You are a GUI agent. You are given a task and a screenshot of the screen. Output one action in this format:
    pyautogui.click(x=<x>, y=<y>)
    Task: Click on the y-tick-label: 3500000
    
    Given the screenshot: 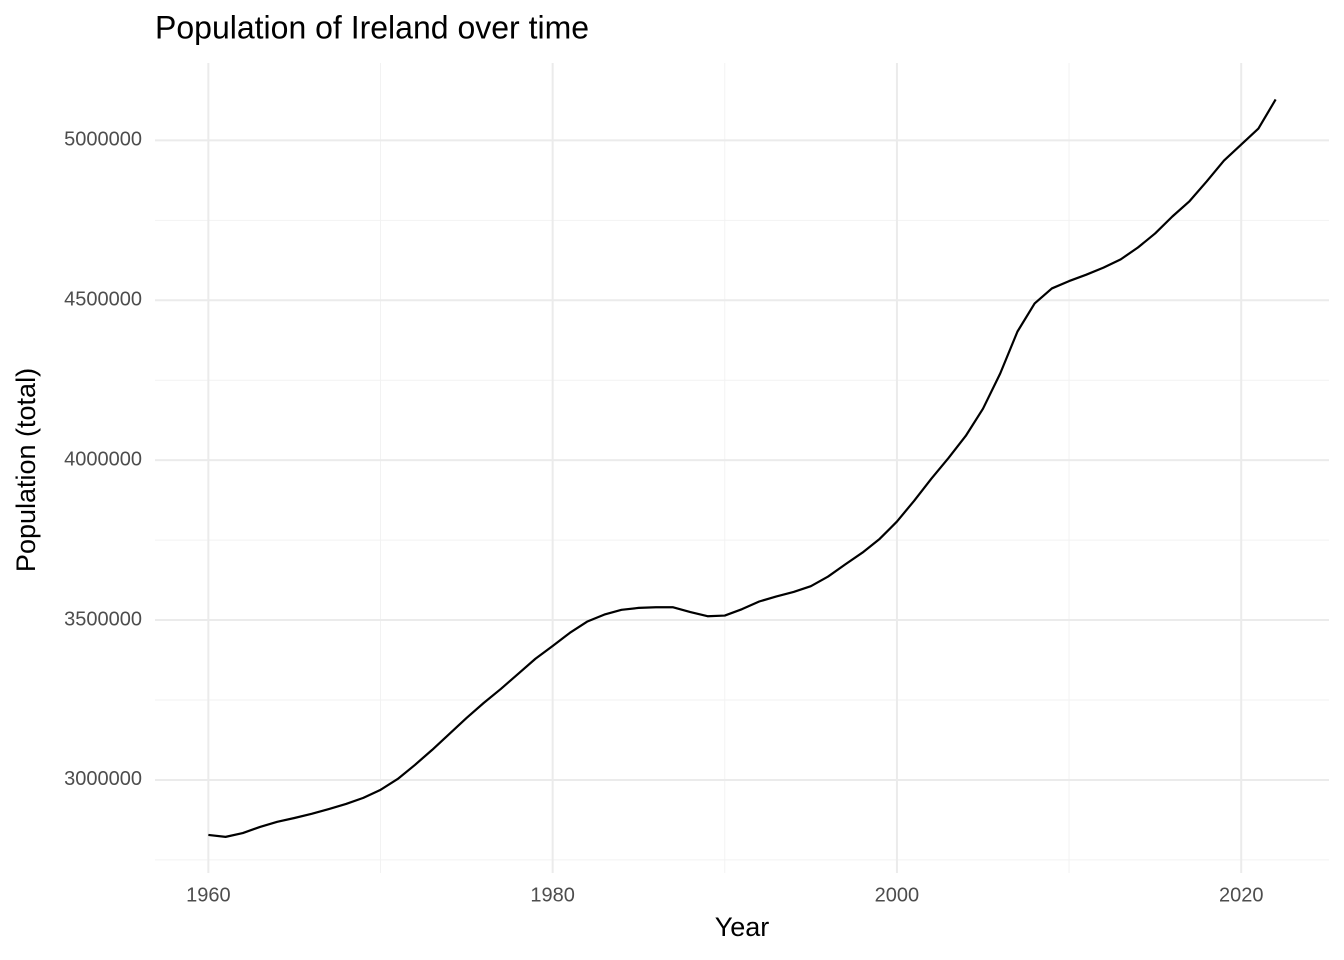 What is the action you would take?
    pyautogui.click(x=103, y=619)
    